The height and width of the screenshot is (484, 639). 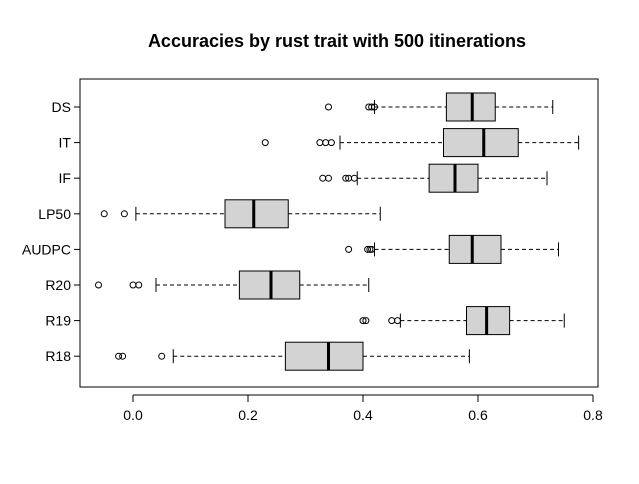 I want to click on box-audpc, so click(x=452, y=249).